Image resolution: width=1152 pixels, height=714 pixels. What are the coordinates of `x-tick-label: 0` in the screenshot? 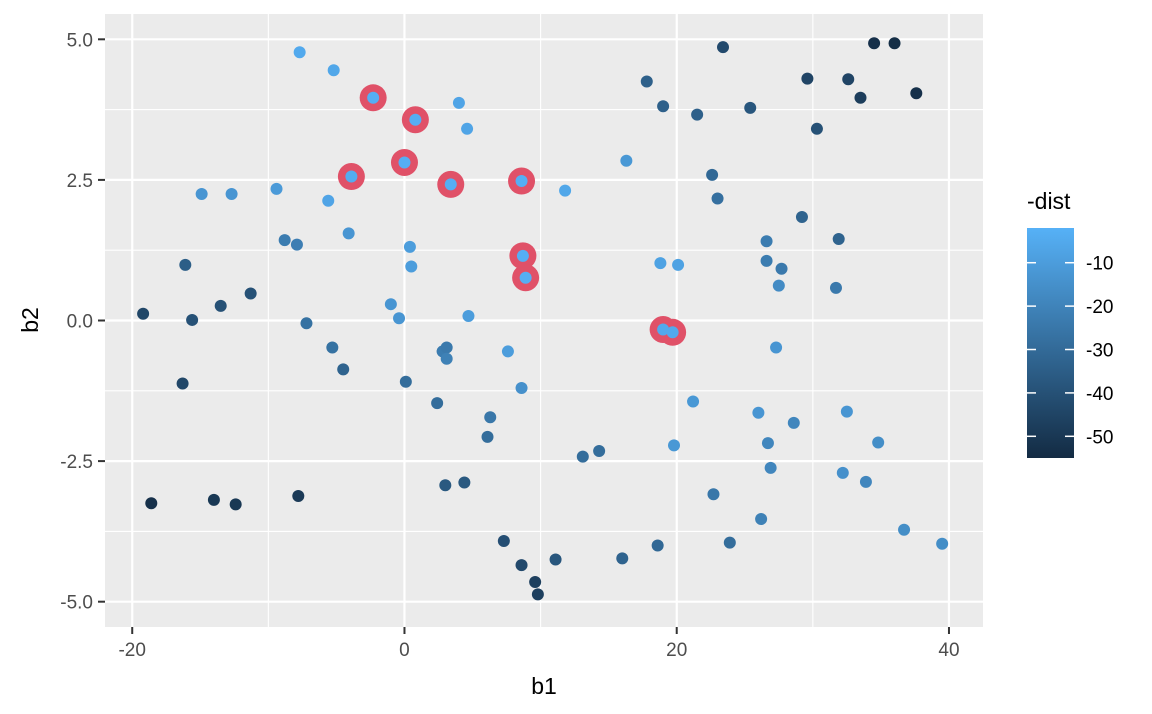 It's located at (404, 650).